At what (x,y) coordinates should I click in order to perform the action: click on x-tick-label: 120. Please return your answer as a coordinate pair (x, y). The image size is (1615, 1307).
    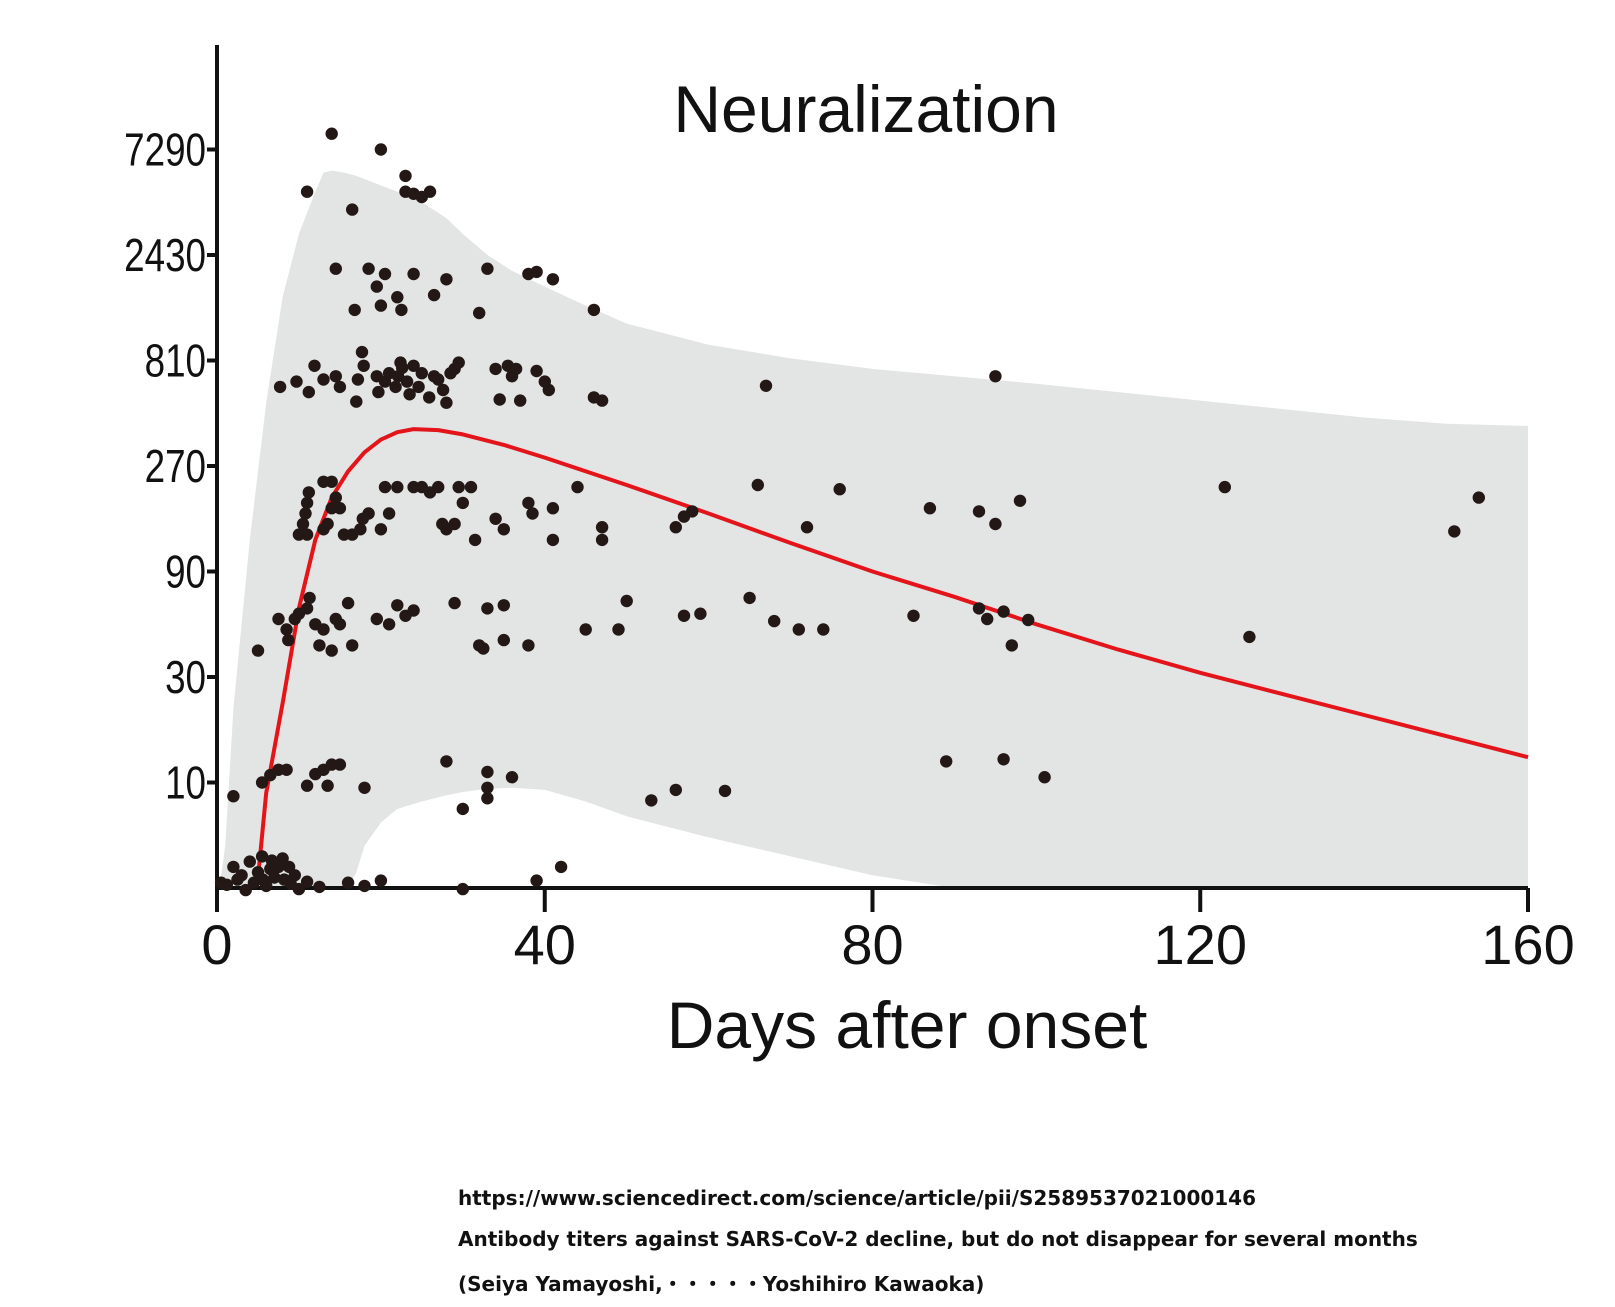
    Looking at the image, I should click on (1200, 944).